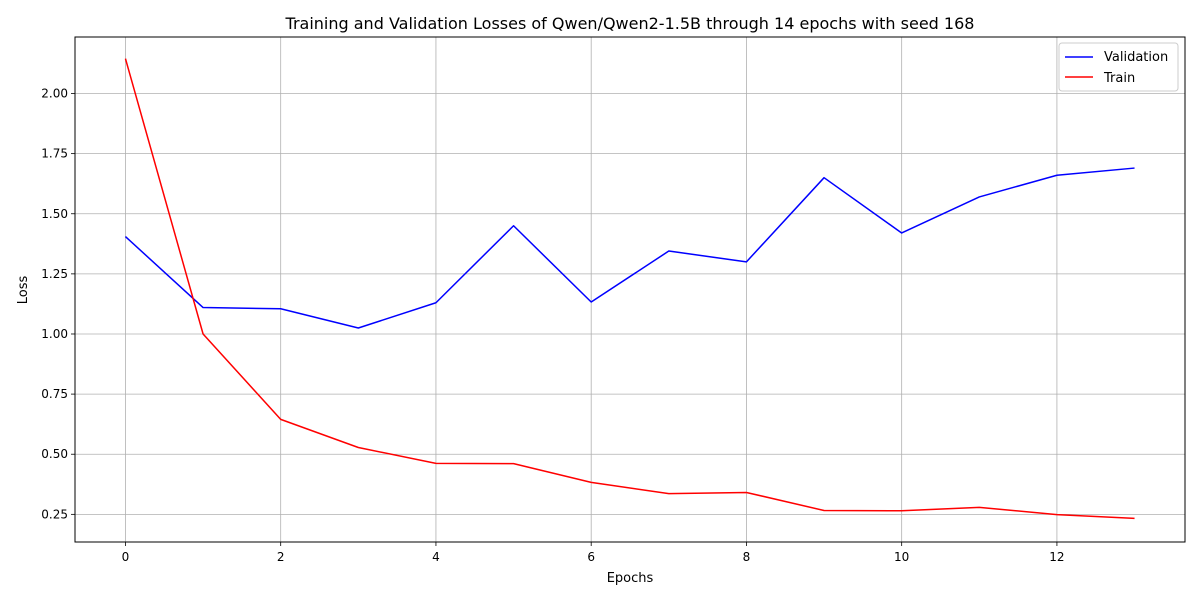 The width and height of the screenshot is (1200, 600). Describe the element at coordinates (54, 94) in the screenshot. I see `y-tick-label: 2.00` at that location.